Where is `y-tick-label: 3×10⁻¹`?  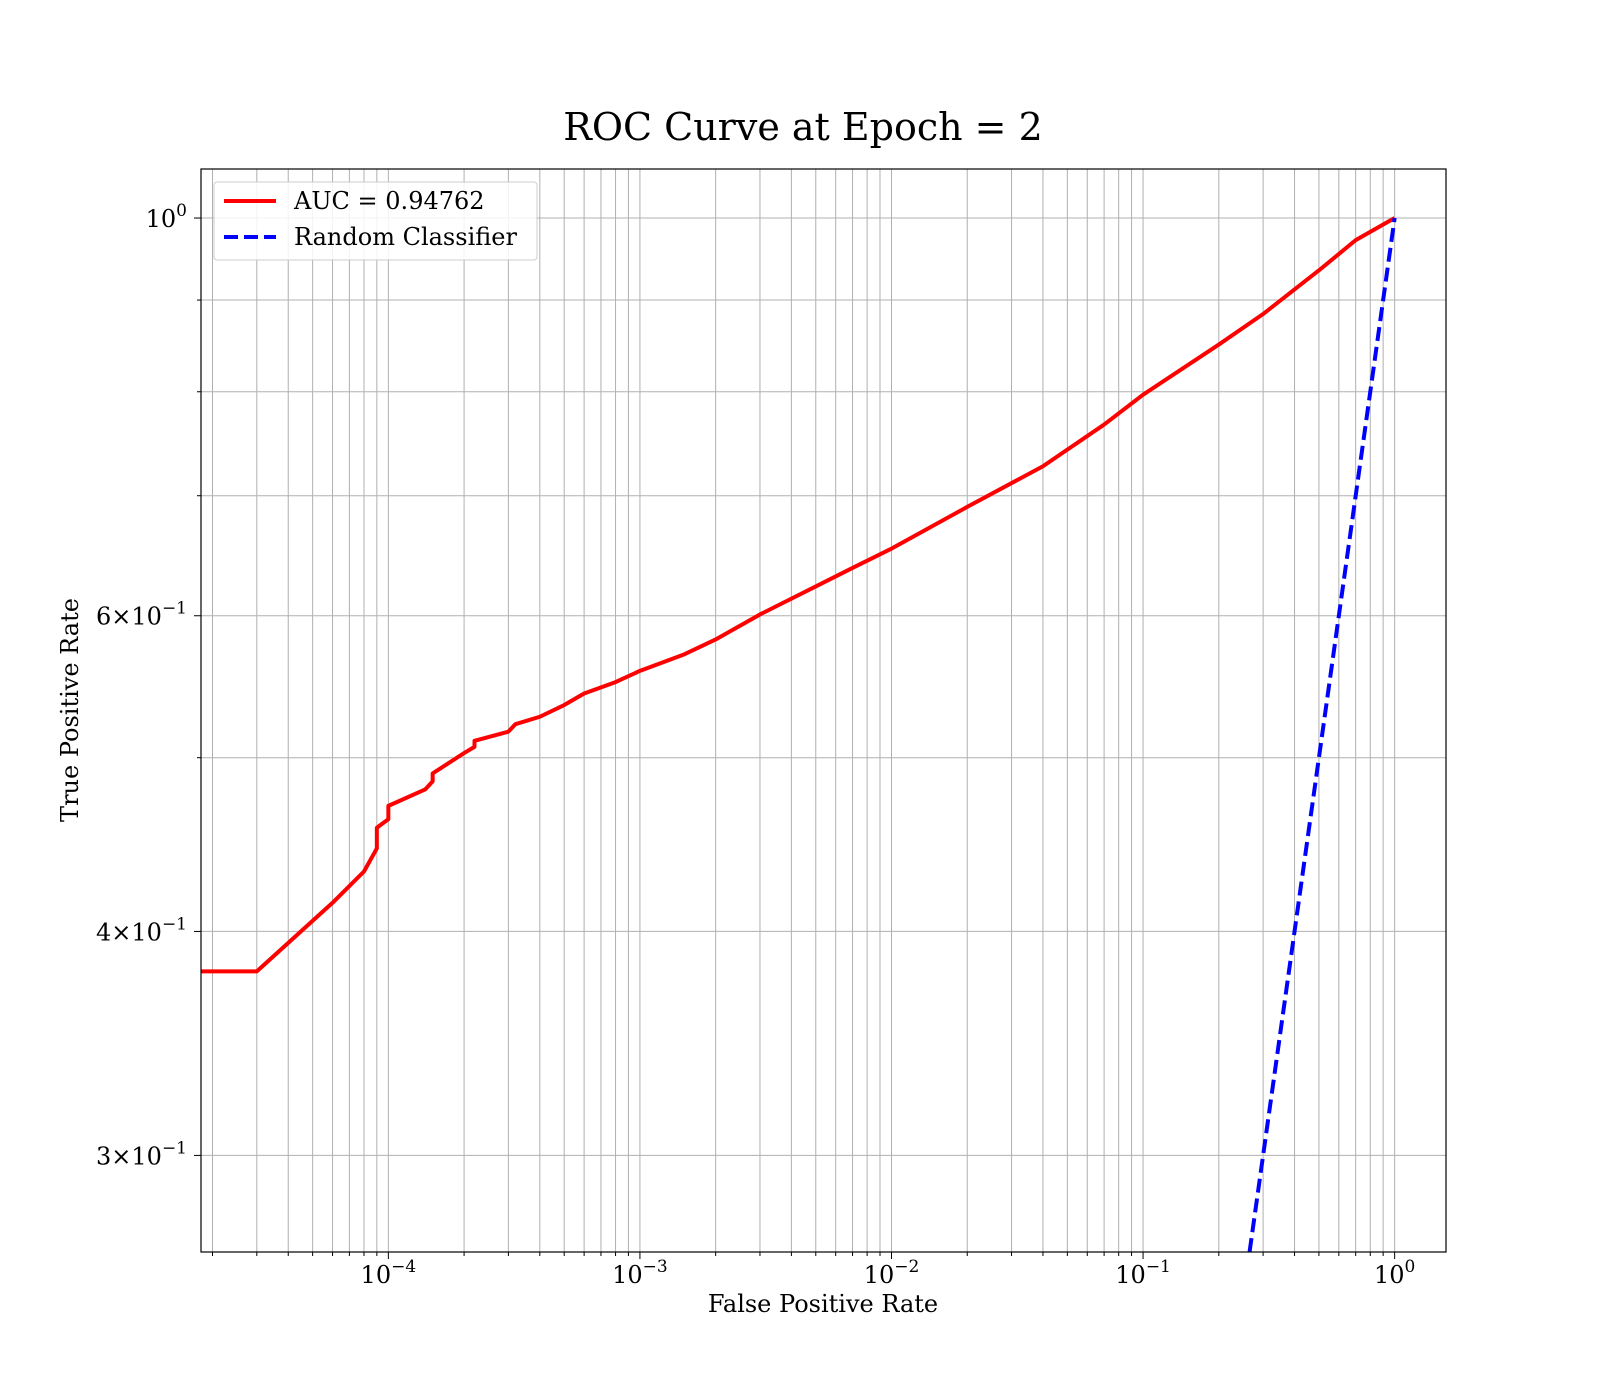
y-tick-label: 3×10⁻¹ is located at coordinates (141, 1154).